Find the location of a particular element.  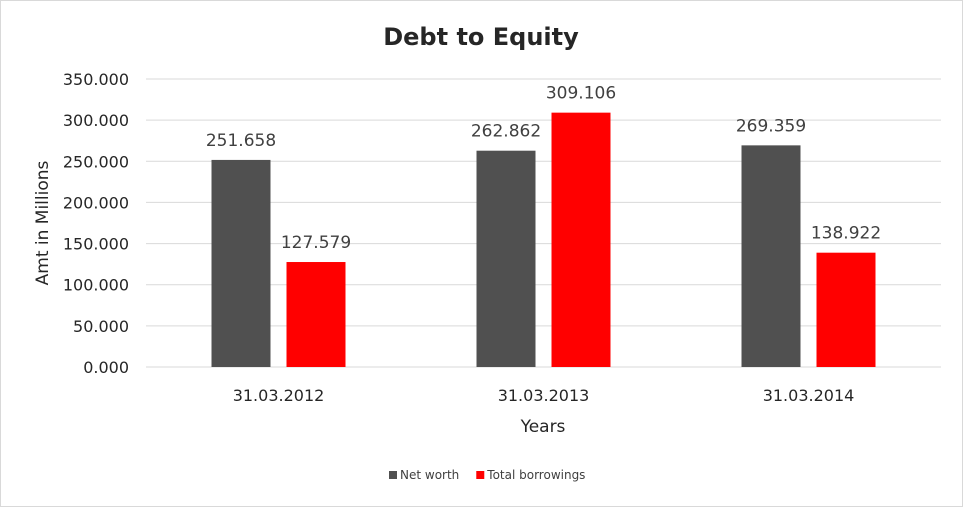

data-label: 251.658 is located at coordinates (241, 141).